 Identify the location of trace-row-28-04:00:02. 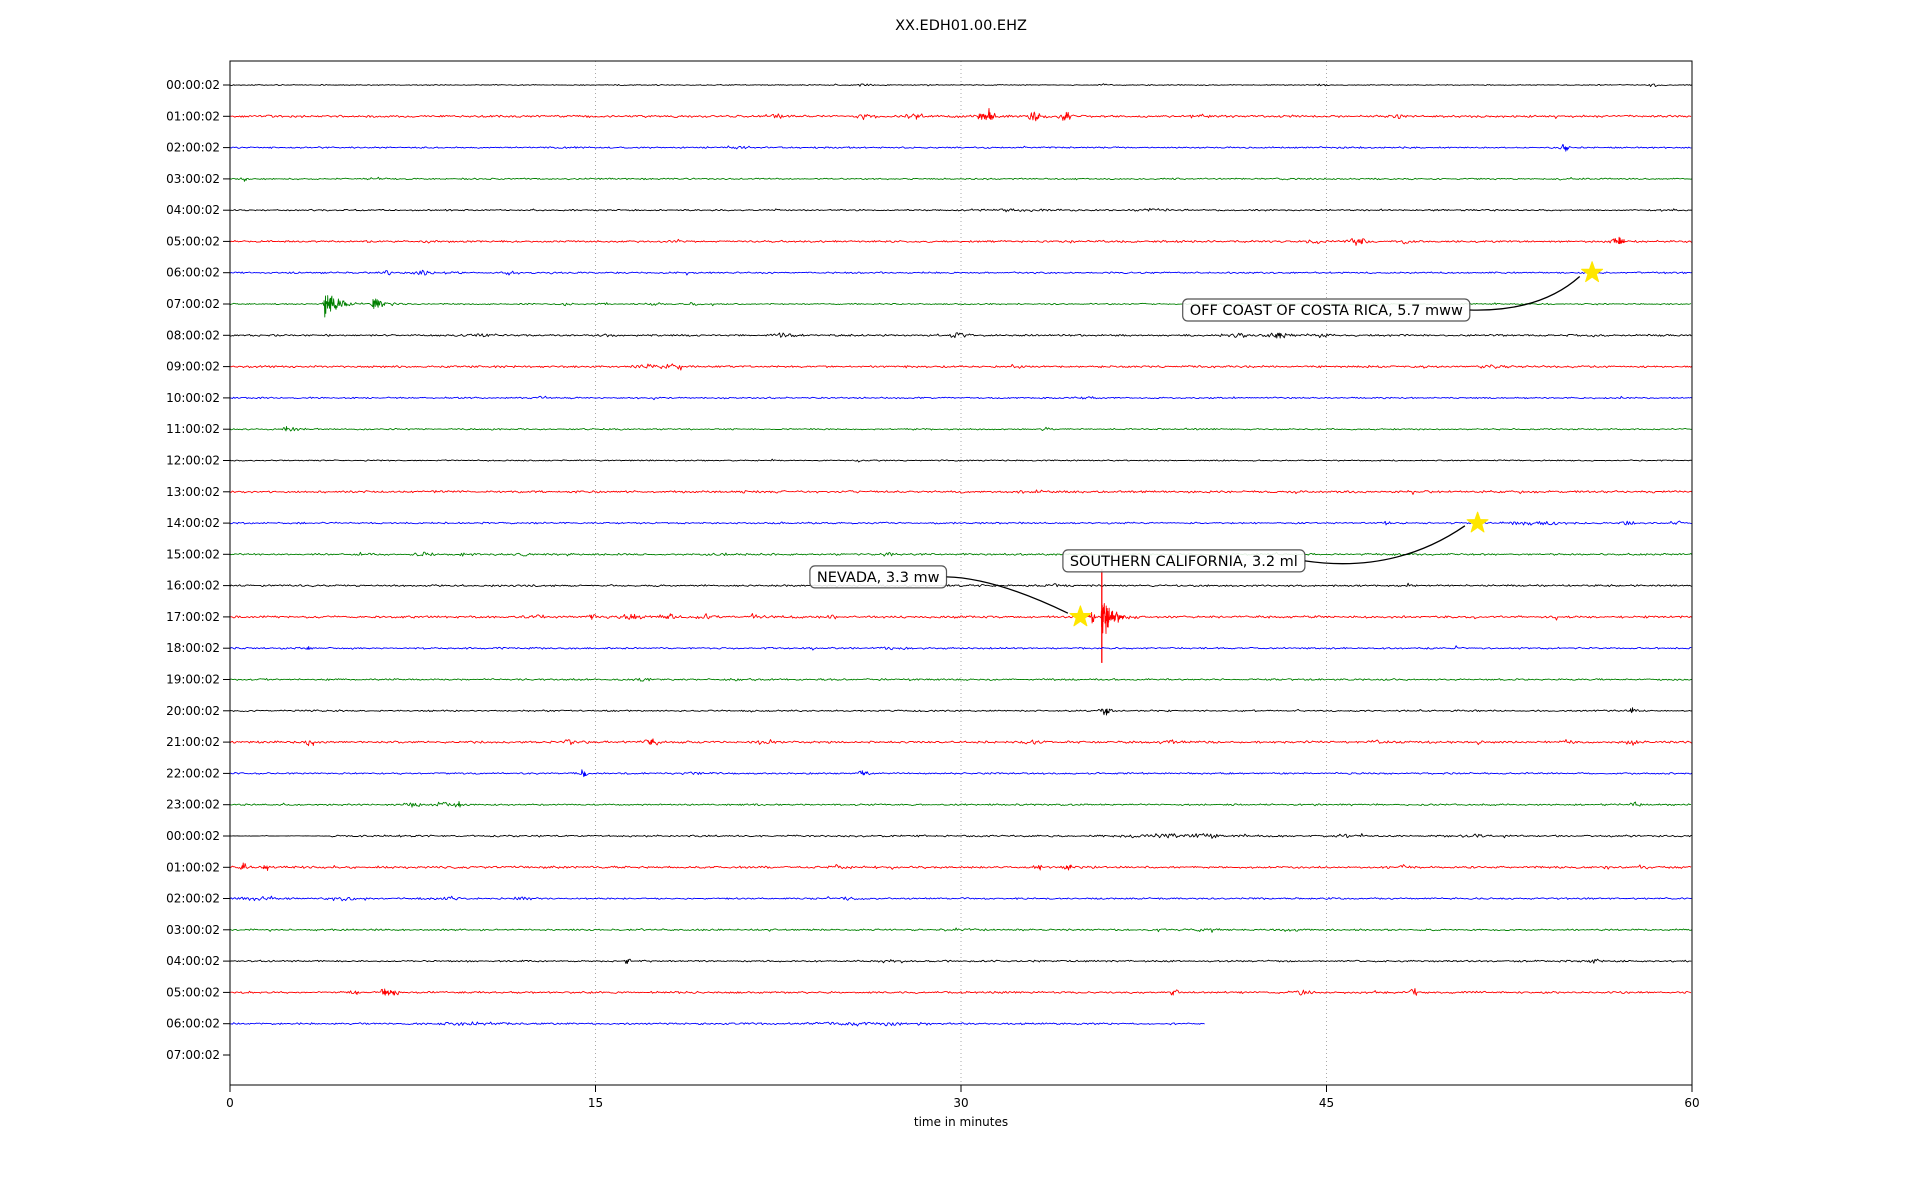
(960, 961).